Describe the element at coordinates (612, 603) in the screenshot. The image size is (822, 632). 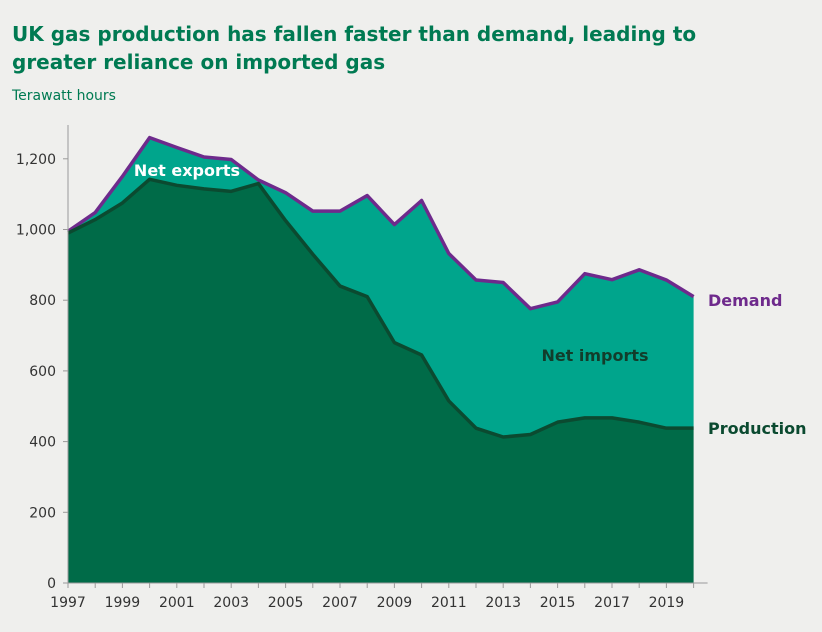
I see `x-tick-label: 2017` at that location.